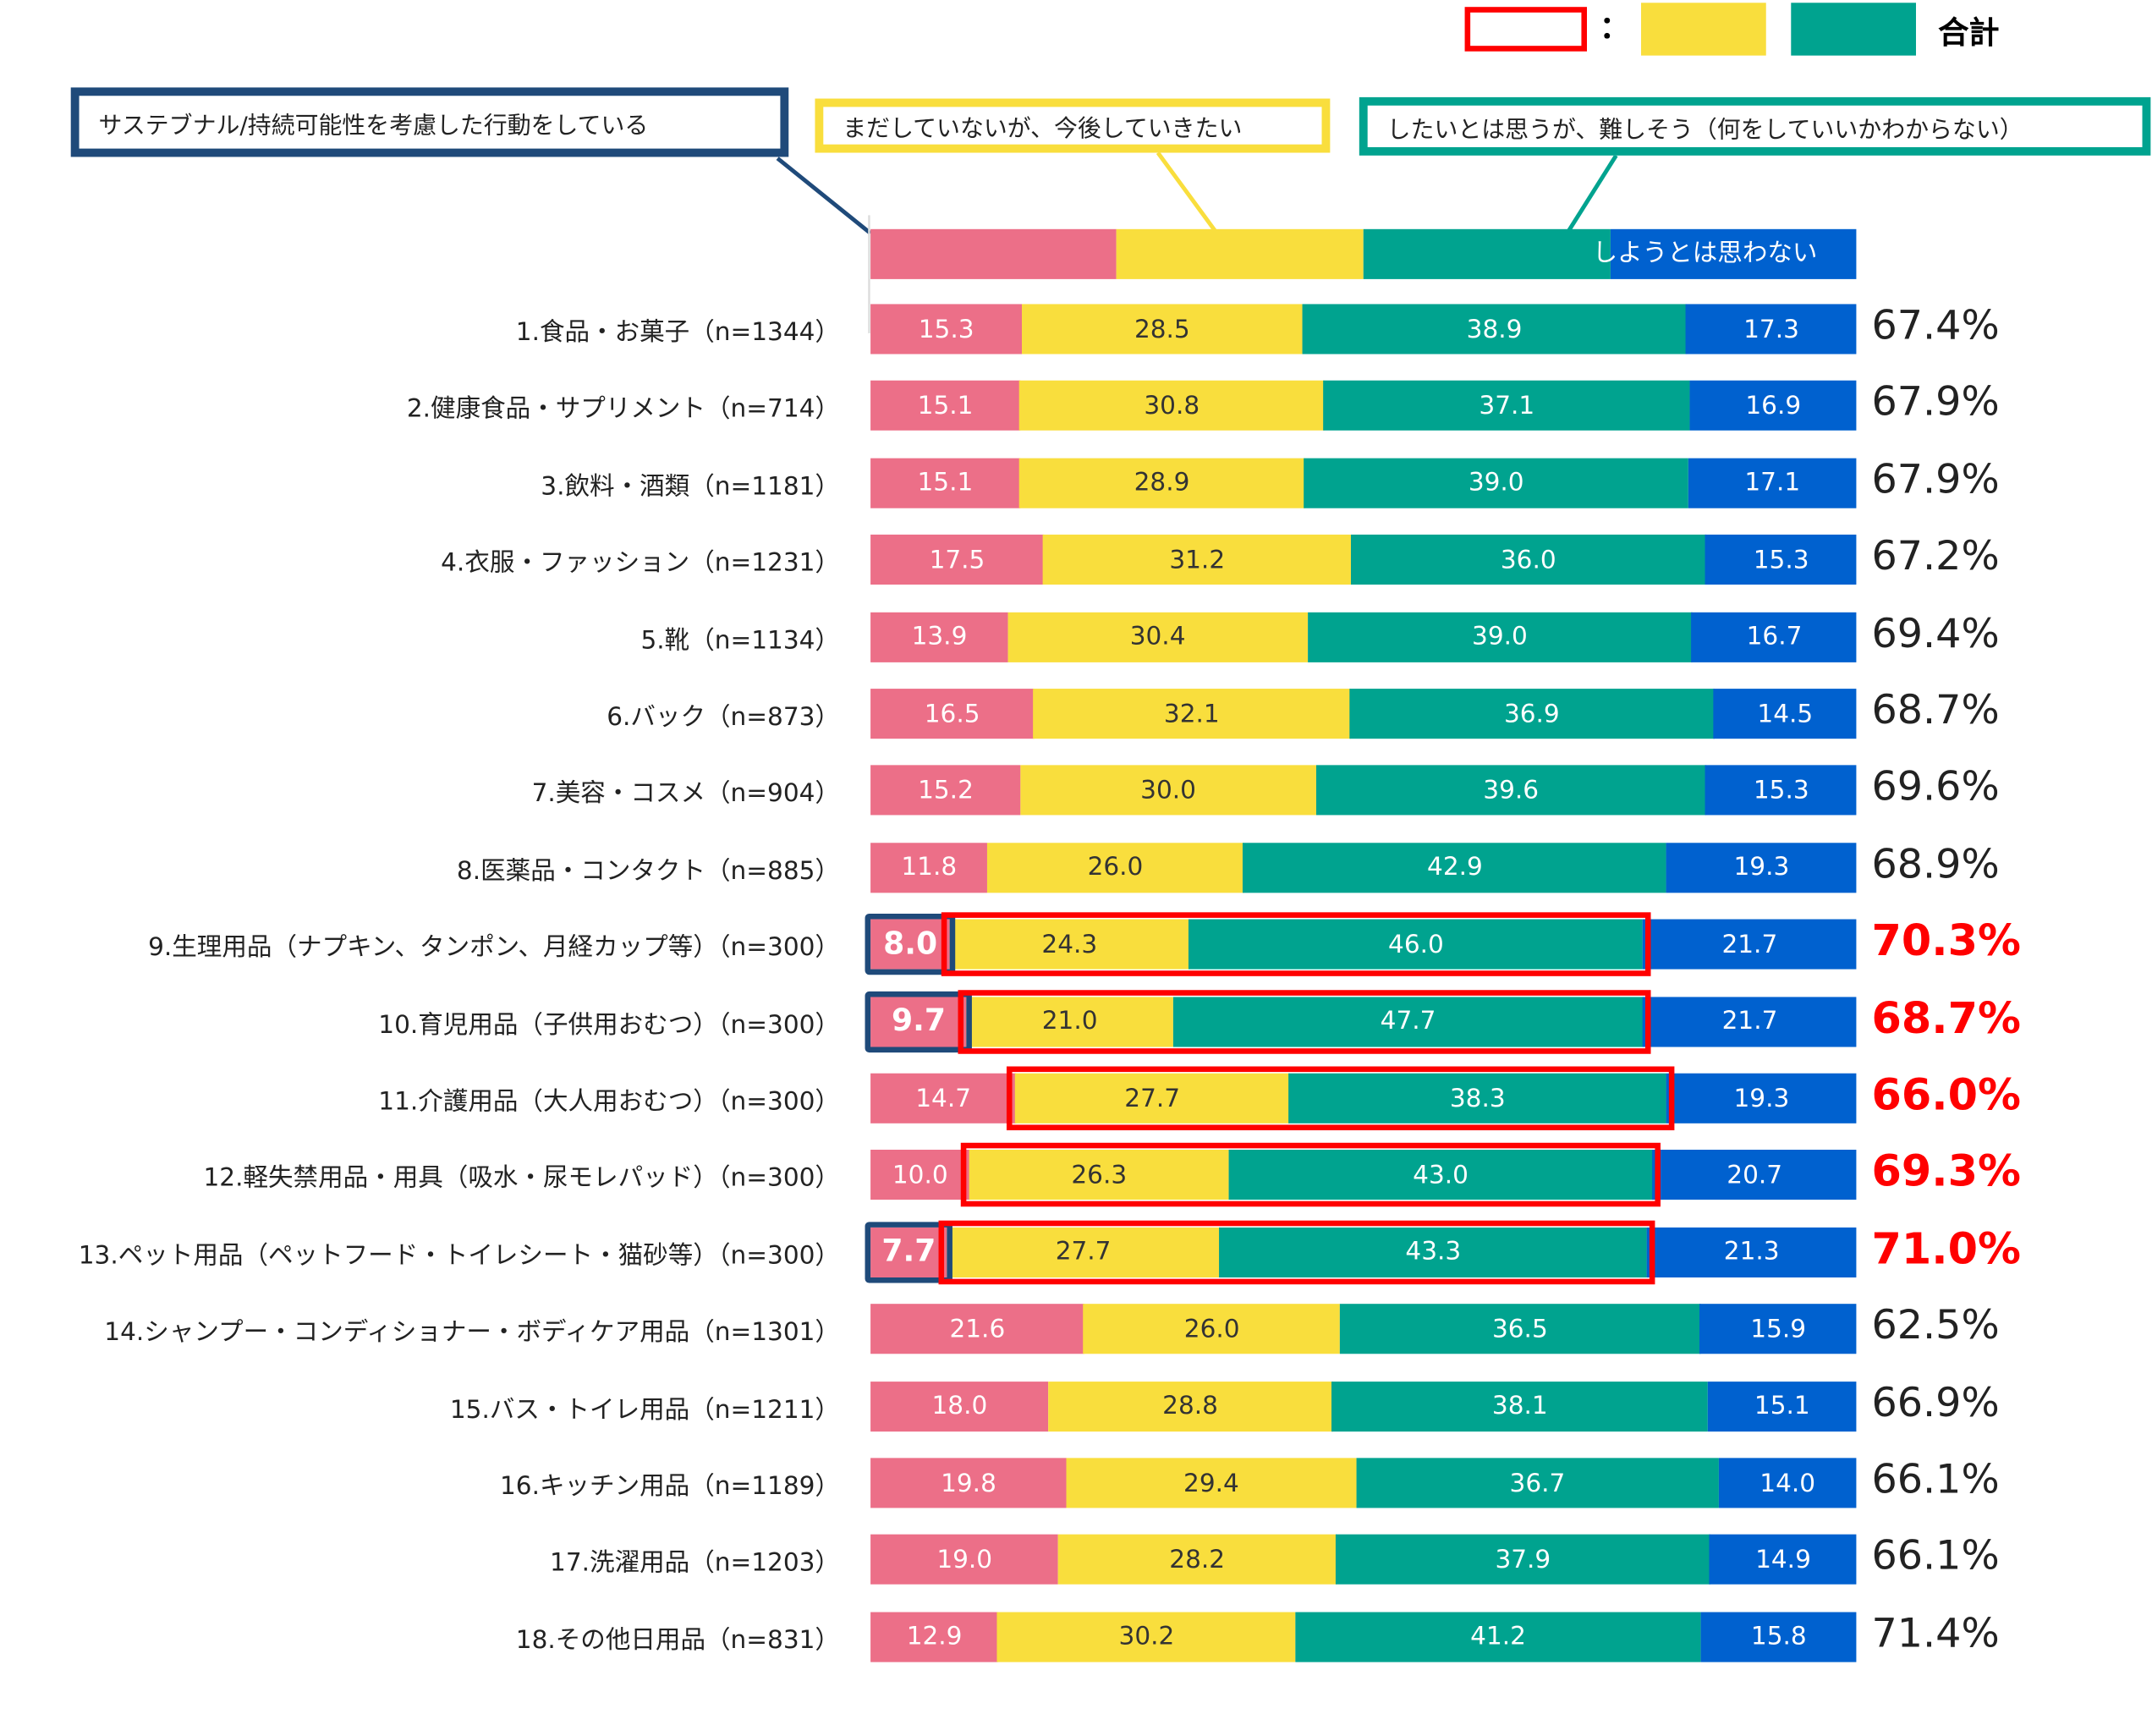 Image resolution: width=2152 pixels, height=1736 pixels. What do you see at coordinates (1526, 29) in the screenshot?
I see `legend-red-box-swatch` at bounding box center [1526, 29].